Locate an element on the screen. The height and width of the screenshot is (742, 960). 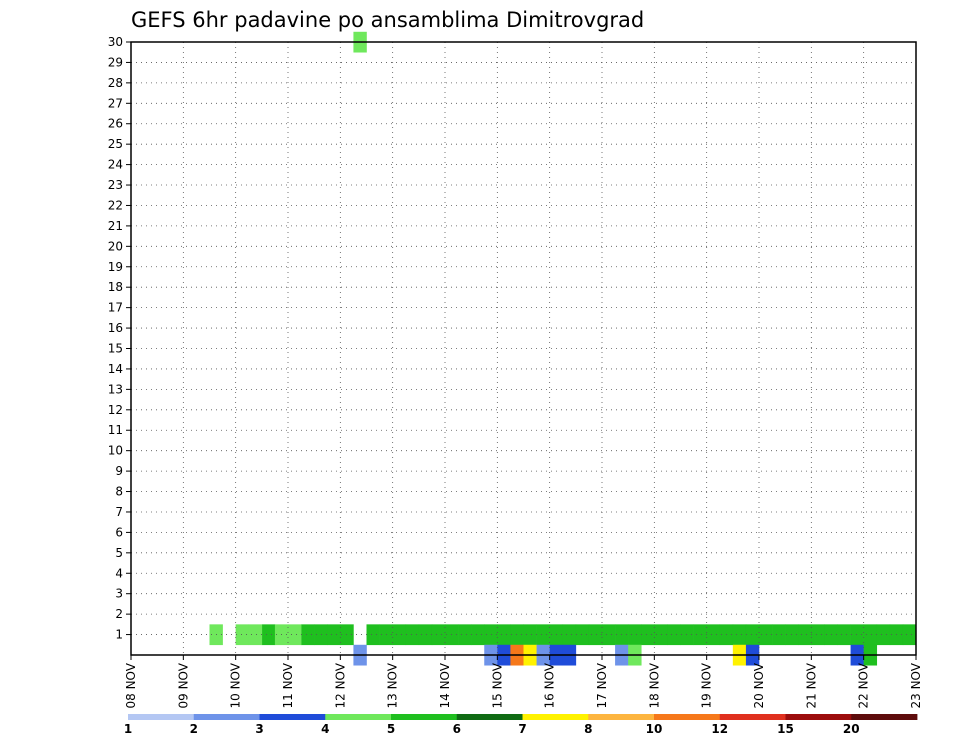
x-tick-label: 14 NOV is located at coordinates (445, 685).